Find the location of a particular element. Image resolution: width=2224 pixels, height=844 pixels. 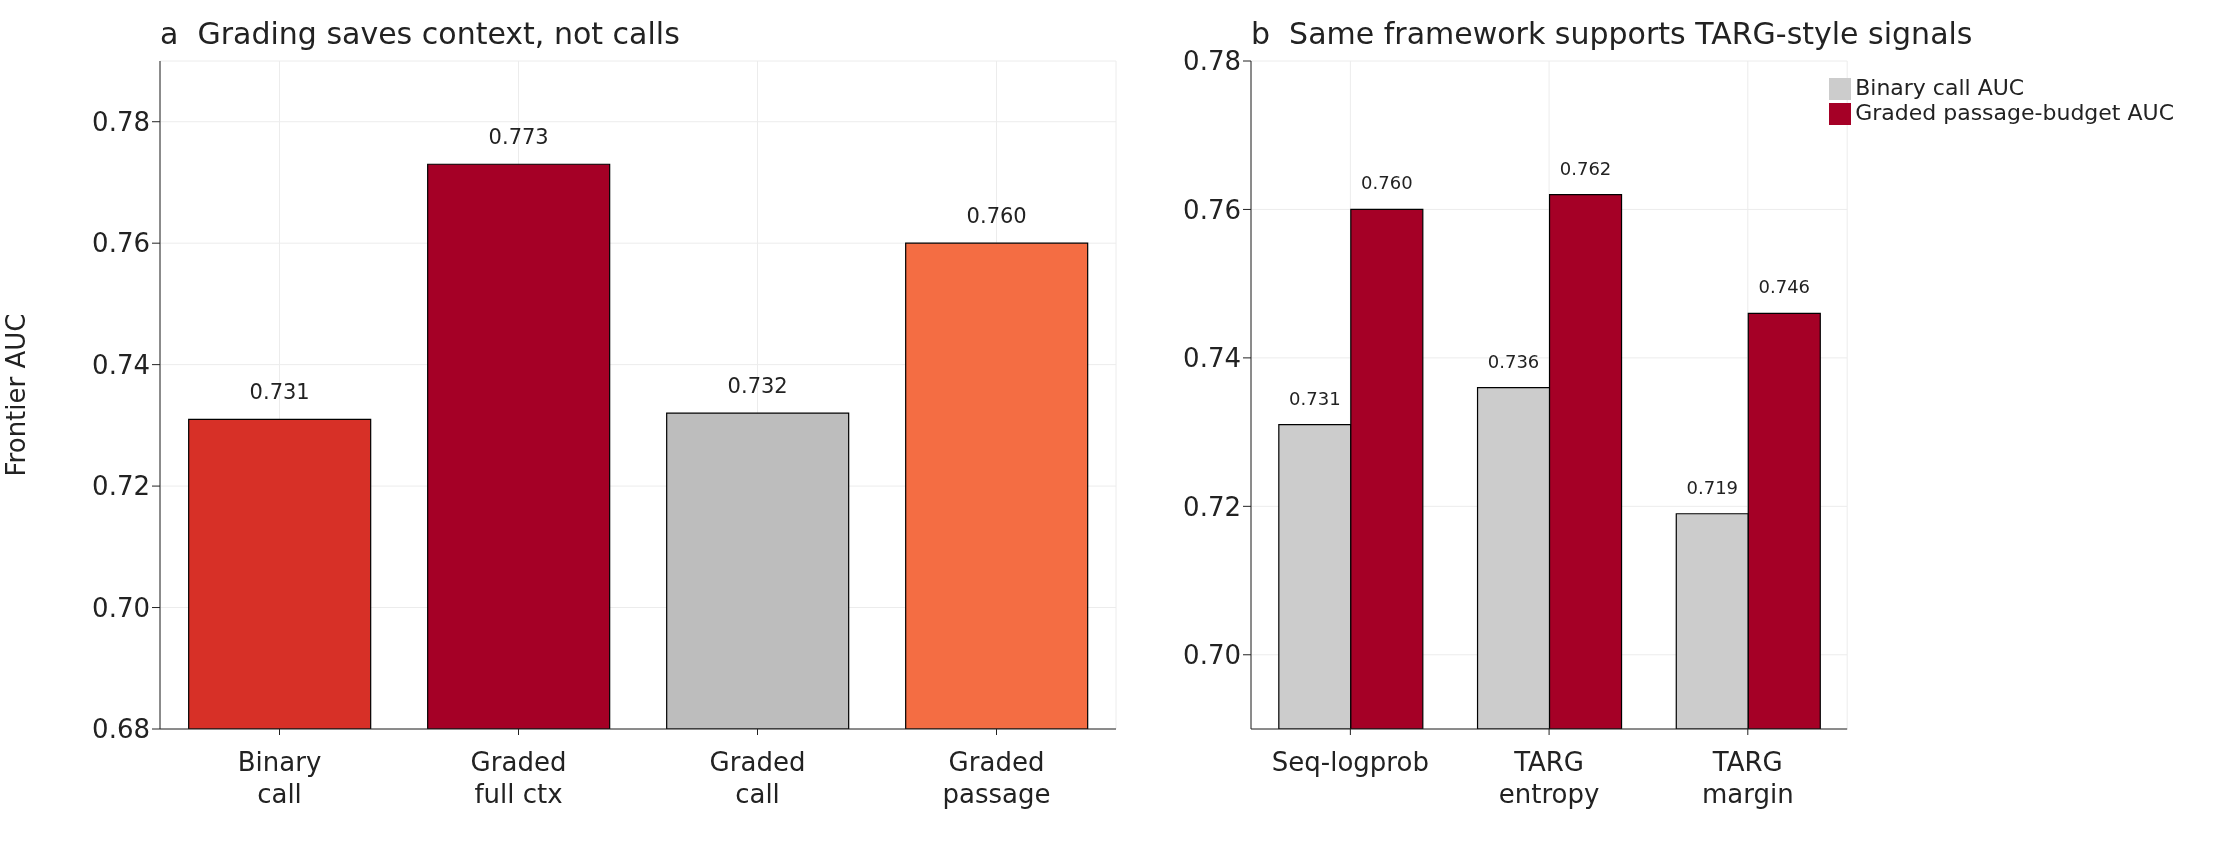

y-tick-label: 0.68 is located at coordinates (121, 729).